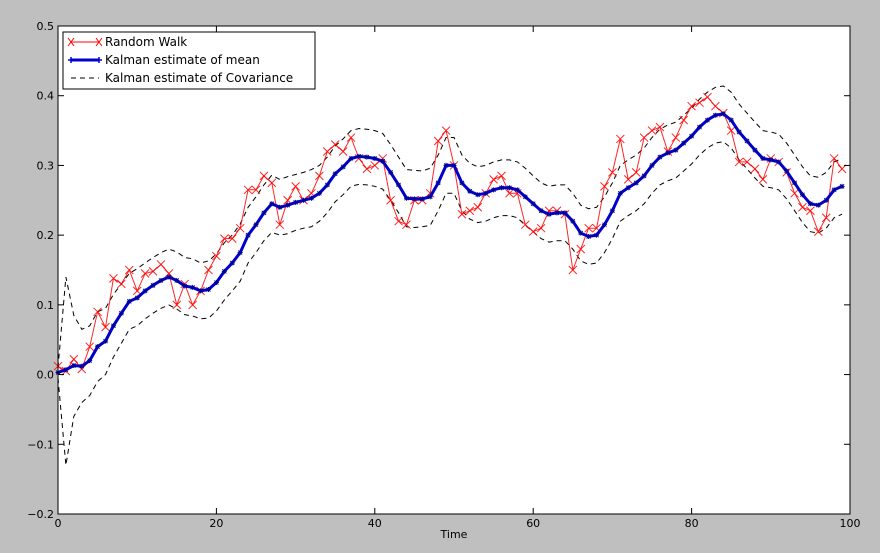 The image size is (880, 553). What do you see at coordinates (146, 42) in the screenshot?
I see `legend-label-random-walk: Random Walk` at bounding box center [146, 42].